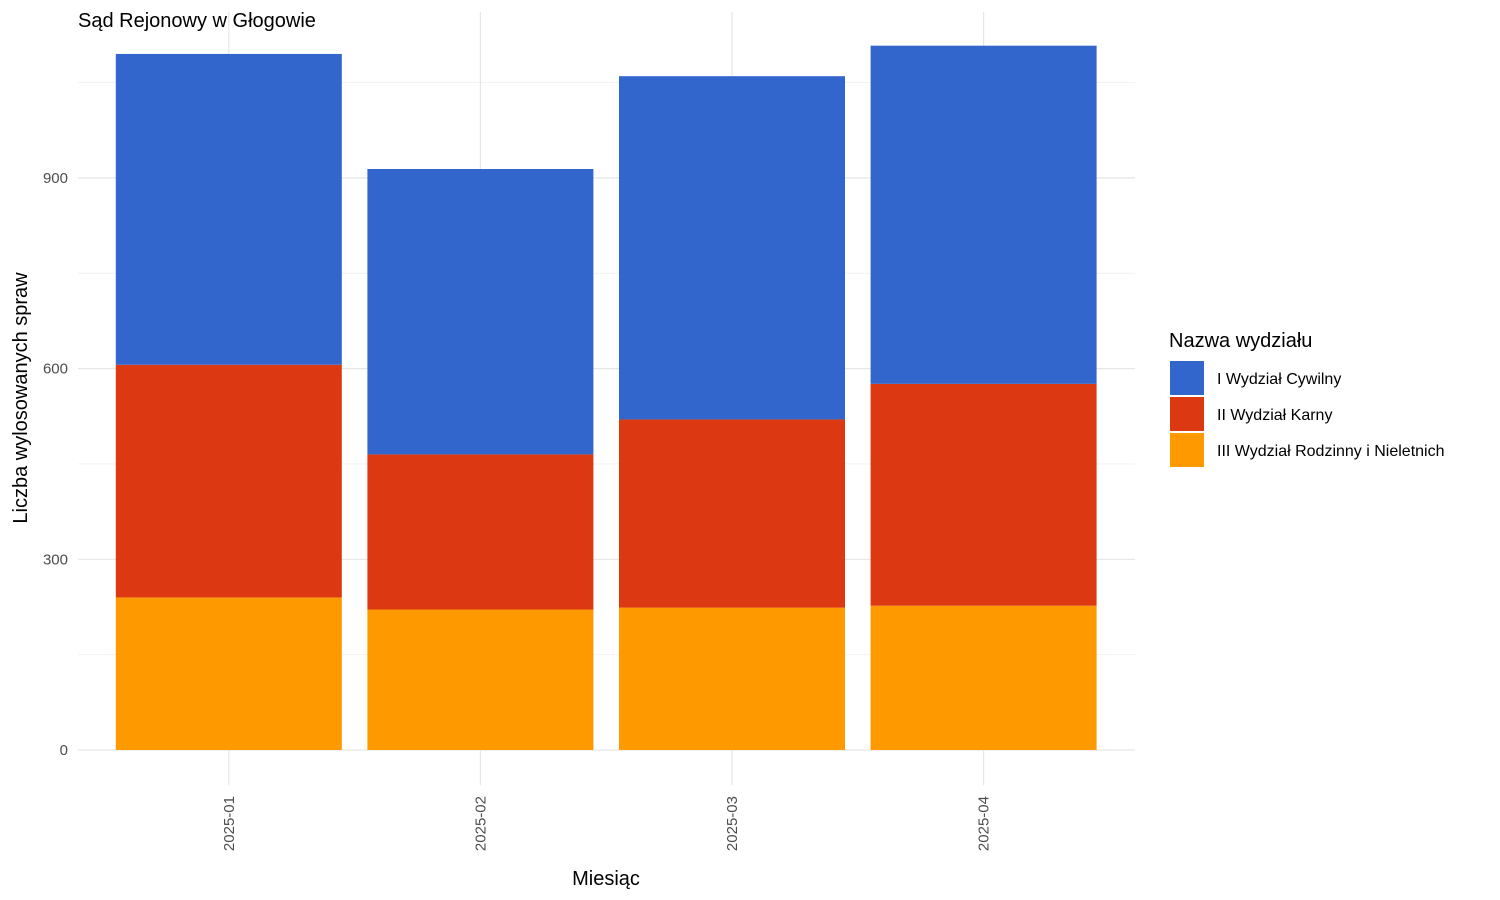 The width and height of the screenshot is (1500, 900). I want to click on y-axis-title: Liczba wylosowanych spraw, so click(21, 398).